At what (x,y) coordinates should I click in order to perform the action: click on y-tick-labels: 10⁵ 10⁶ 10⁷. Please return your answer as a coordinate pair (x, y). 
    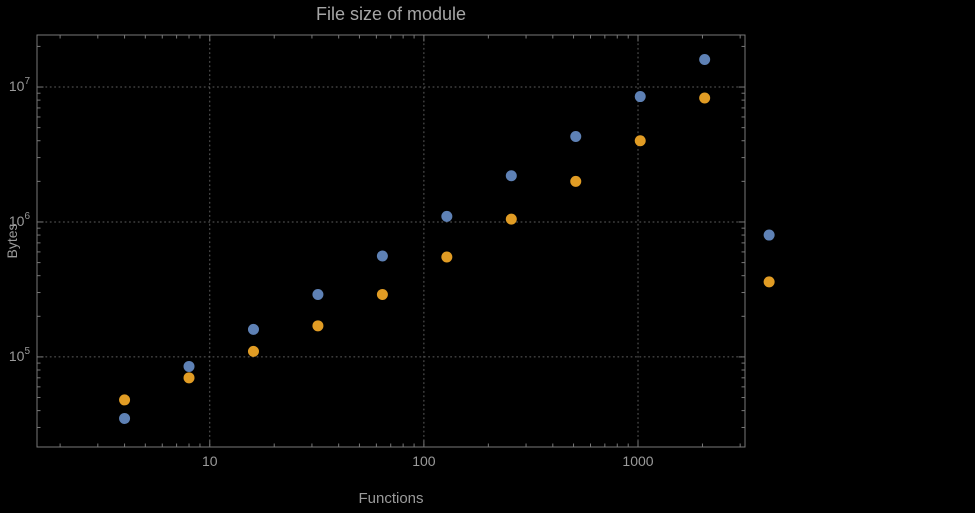
    Looking at the image, I should click on (20, 220).